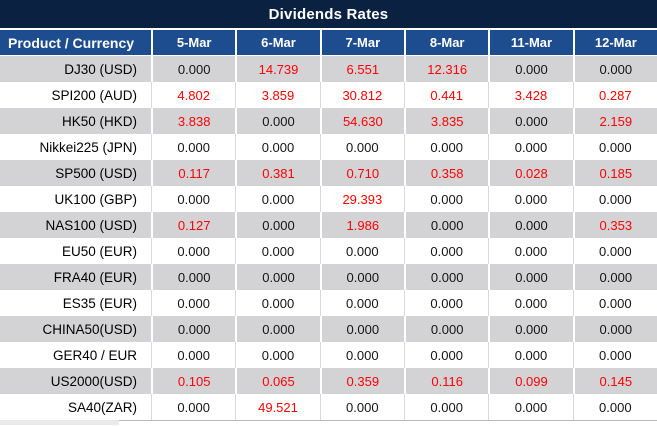 This screenshot has width=657, height=426. What do you see at coordinates (277, 69) in the screenshot?
I see `value-cell: 14.739` at bounding box center [277, 69].